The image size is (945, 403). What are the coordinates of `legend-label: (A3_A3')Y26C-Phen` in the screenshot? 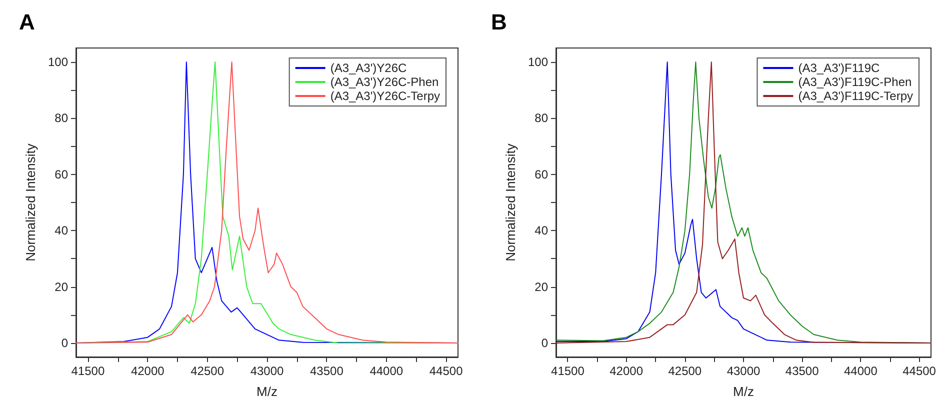 It's located at (384, 82).